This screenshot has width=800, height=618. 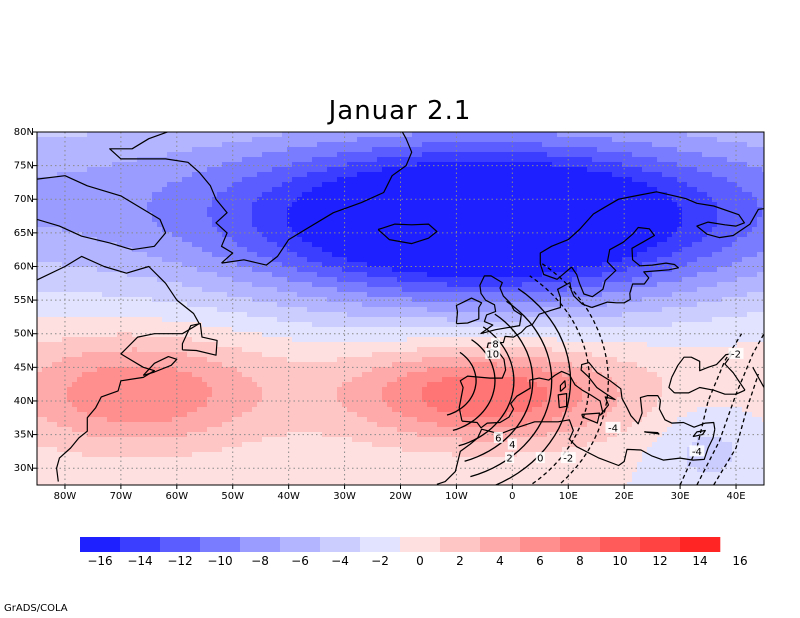 I want to click on contour-label: 0, so click(x=540, y=459).